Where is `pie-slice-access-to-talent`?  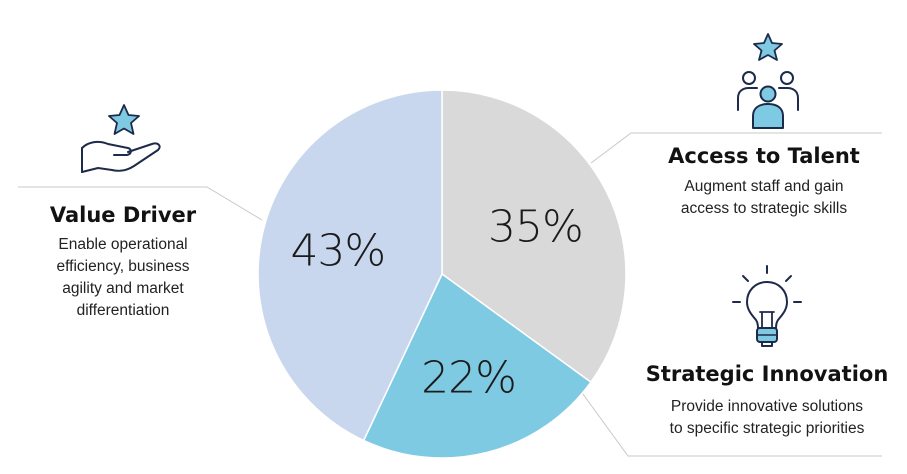 pie-slice-access-to-talent is located at coordinates (534, 236).